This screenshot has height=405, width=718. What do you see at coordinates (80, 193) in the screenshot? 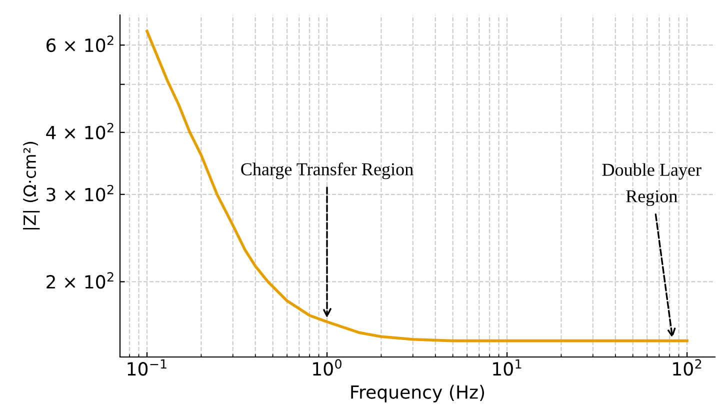
I see `y-tick-label: 3 × 10$^{2}$` at bounding box center [80, 193].